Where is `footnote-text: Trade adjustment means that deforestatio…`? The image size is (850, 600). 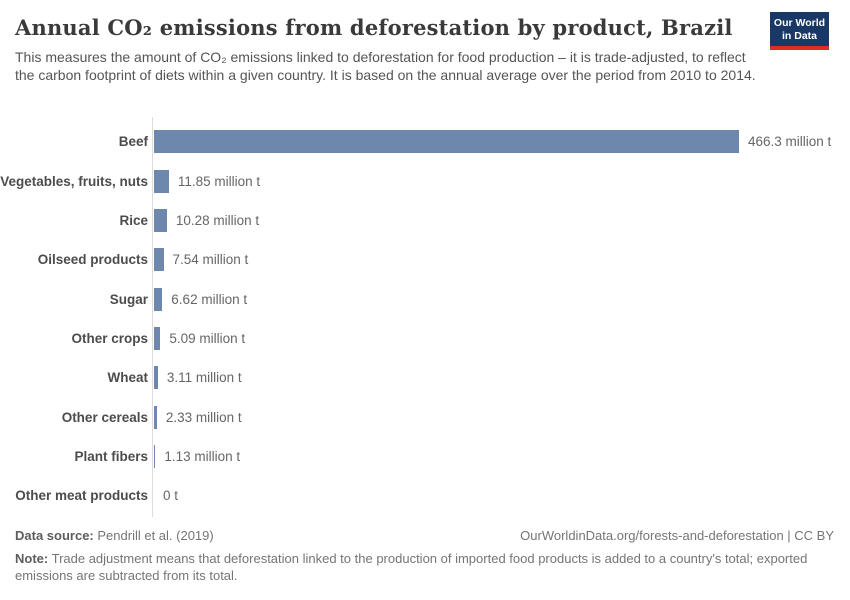 footnote-text: Trade adjustment means that deforestatio… is located at coordinates (411, 567).